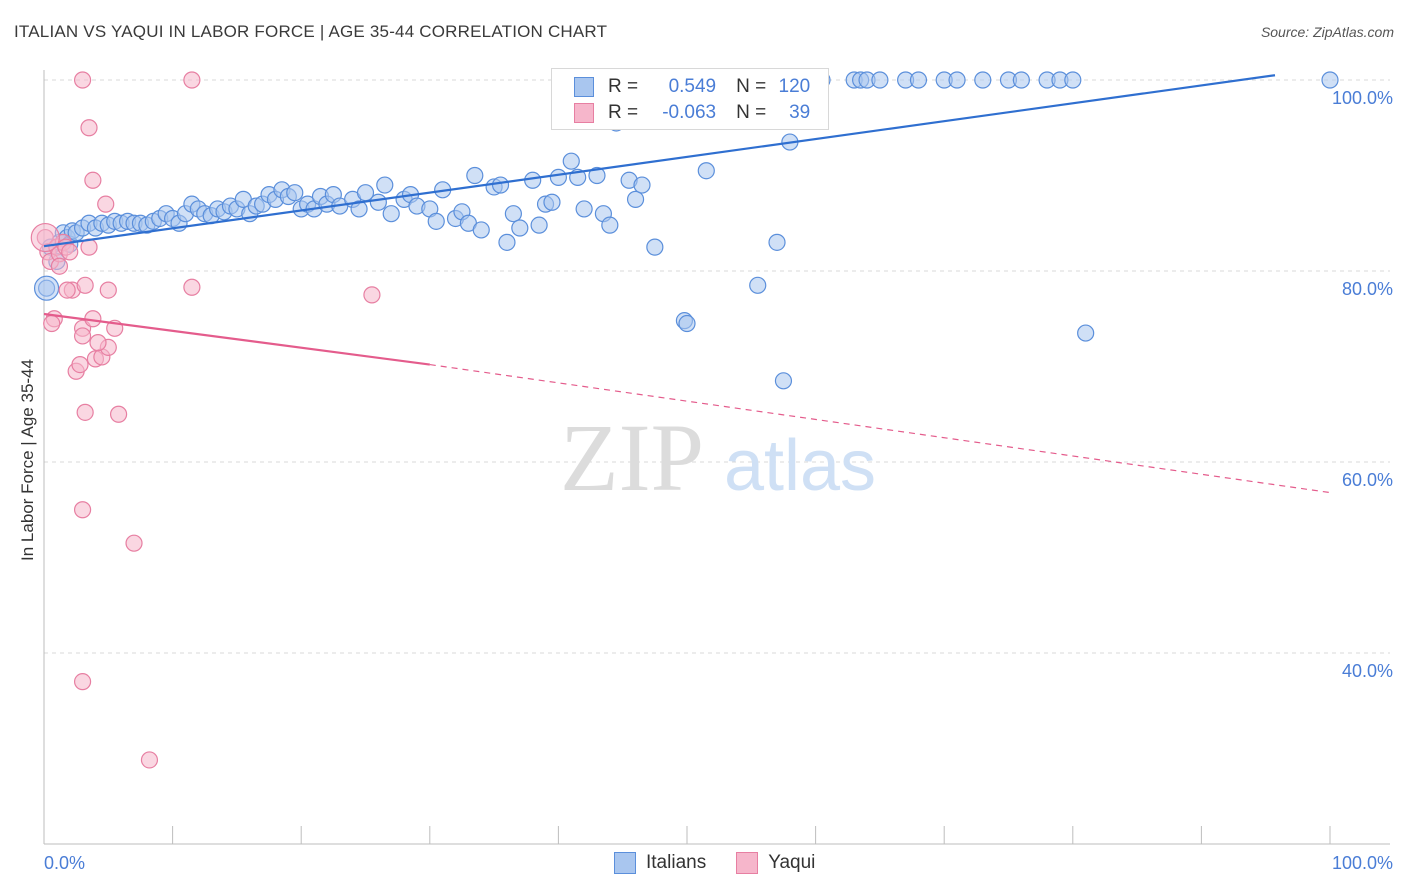 The width and height of the screenshot is (1406, 892). I want to click on y-tick-label: 80.0%, so click(1367, 289).